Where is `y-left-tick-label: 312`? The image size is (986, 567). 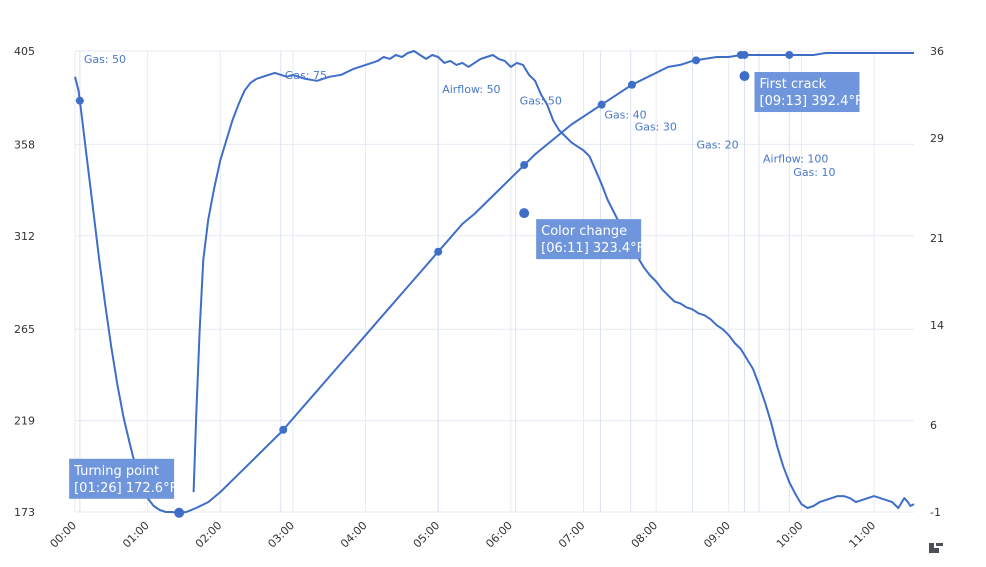
y-left-tick-label: 312 is located at coordinates (24, 236).